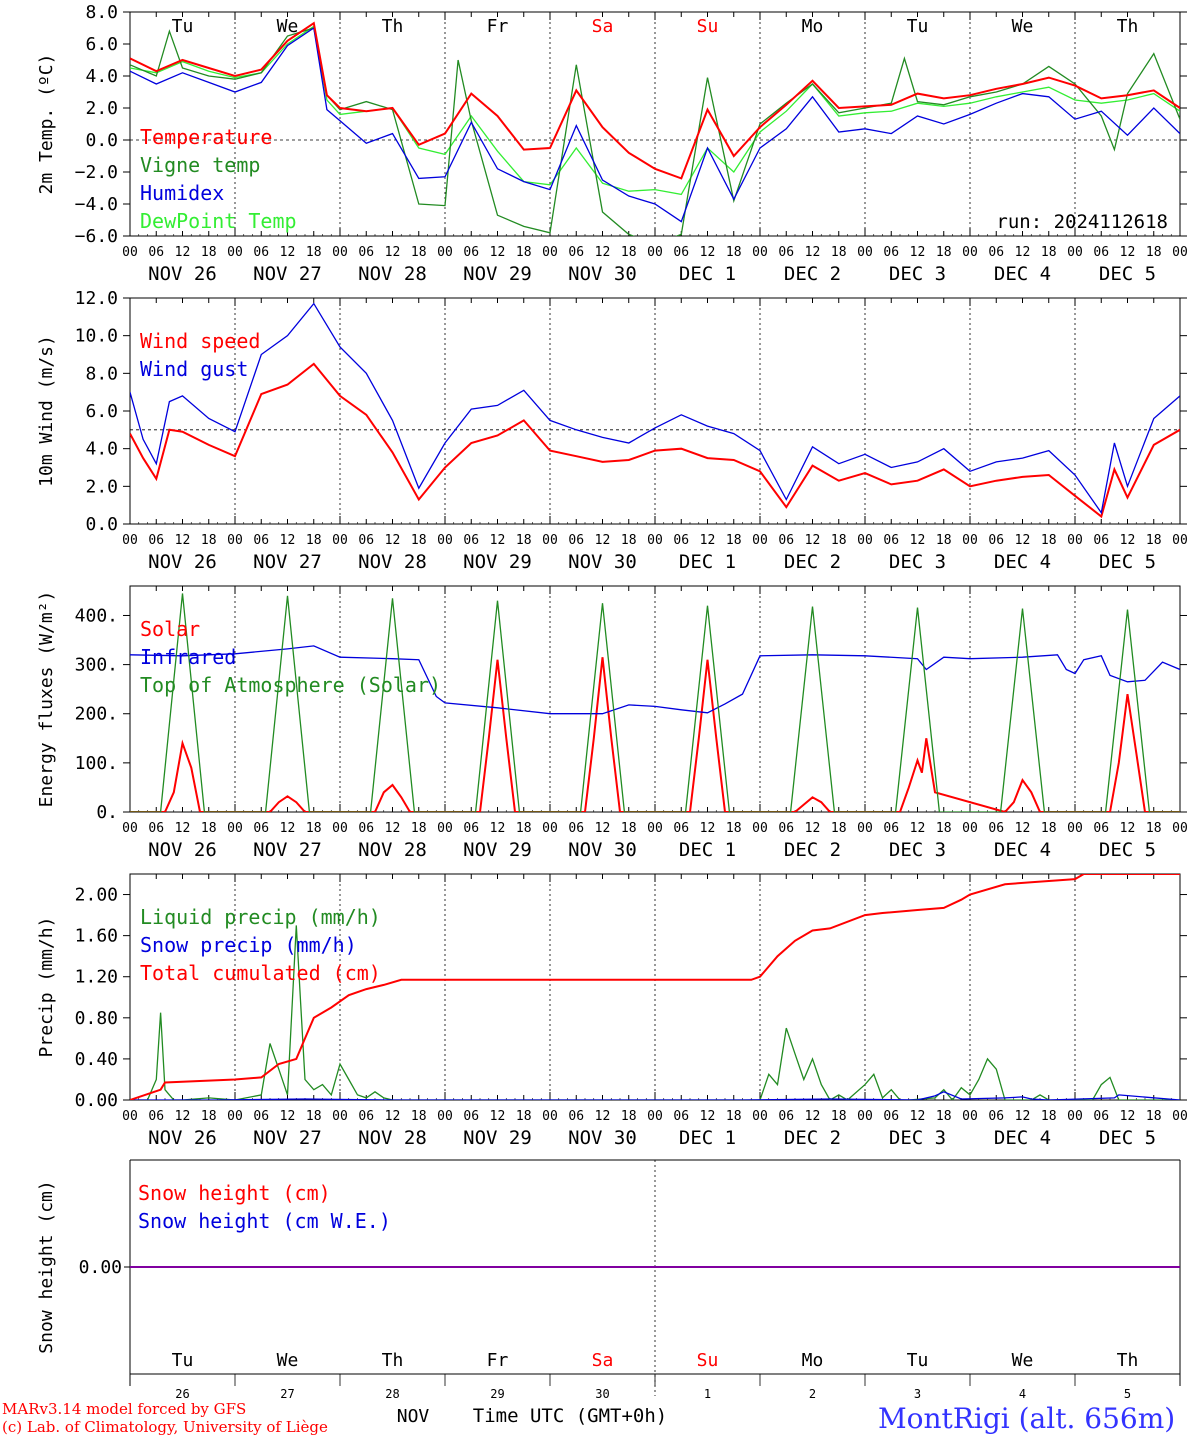  Describe the element at coordinates (498, 26) in the screenshot. I see `day-label-top: Fr` at that location.